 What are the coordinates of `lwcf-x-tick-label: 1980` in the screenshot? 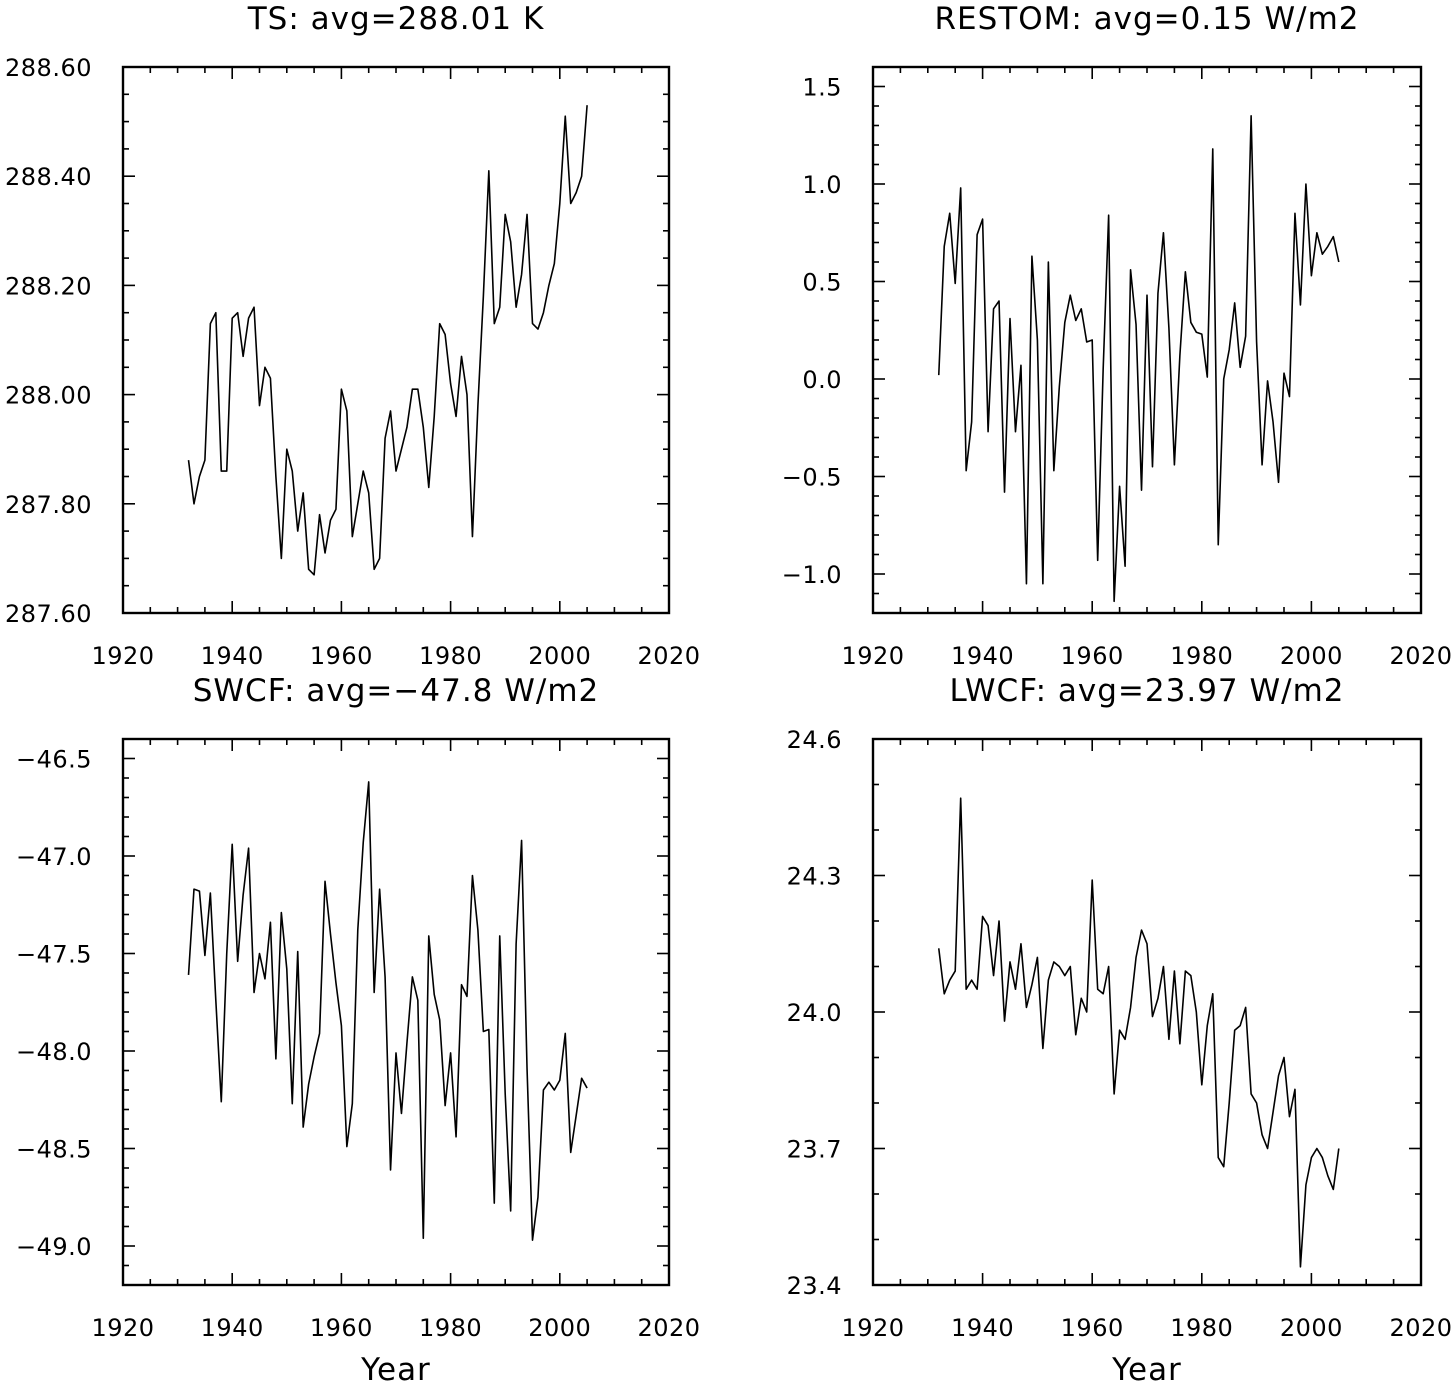 It's located at (1201, 1328).